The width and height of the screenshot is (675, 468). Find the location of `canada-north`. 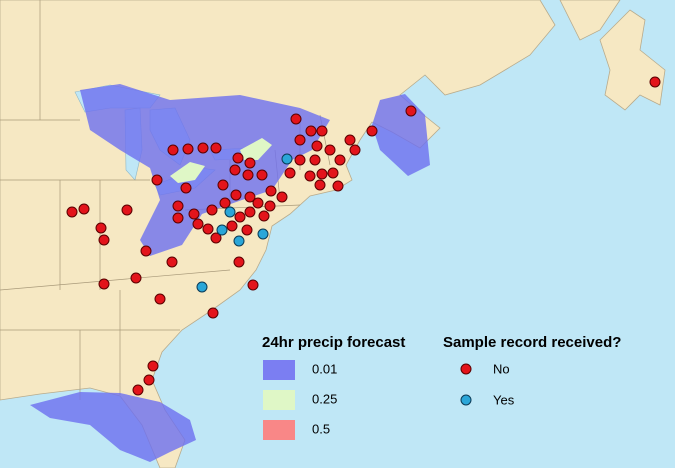

canada-north is located at coordinates (590, 20).